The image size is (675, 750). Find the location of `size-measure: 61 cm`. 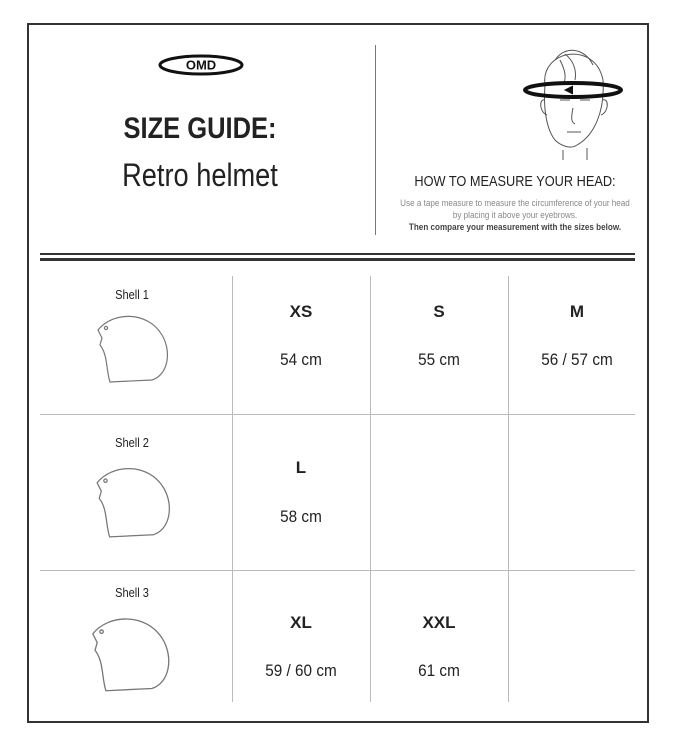

size-measure: 61 cm is located at coordinates (439, 670).